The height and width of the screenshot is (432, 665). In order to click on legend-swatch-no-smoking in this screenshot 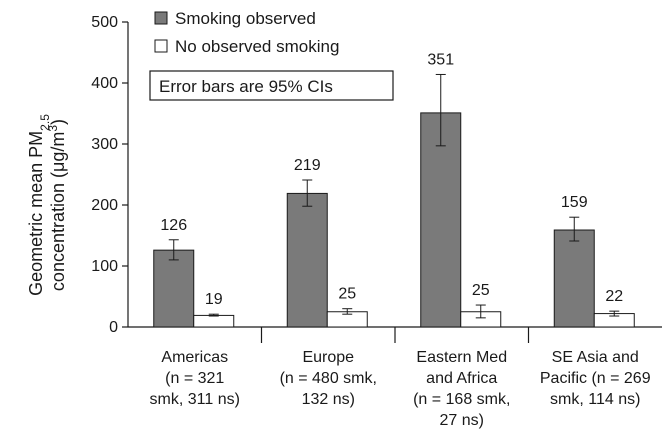, I will do `click(161, 46)`.